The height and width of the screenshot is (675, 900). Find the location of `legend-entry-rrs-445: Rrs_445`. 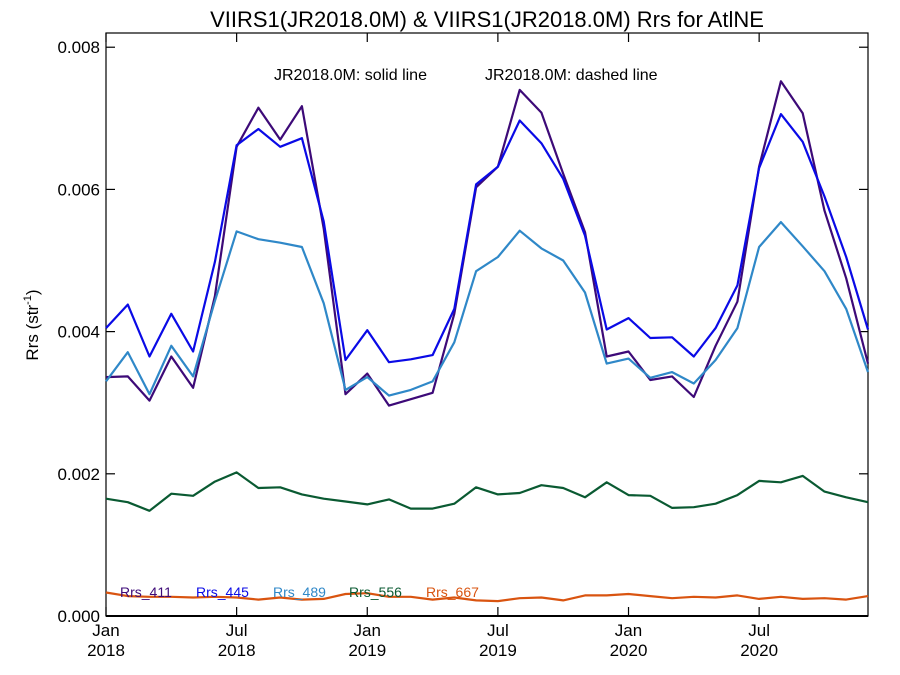

legend-entry-rrs-445: Rrs_445 is located at coordinates (222, 592).